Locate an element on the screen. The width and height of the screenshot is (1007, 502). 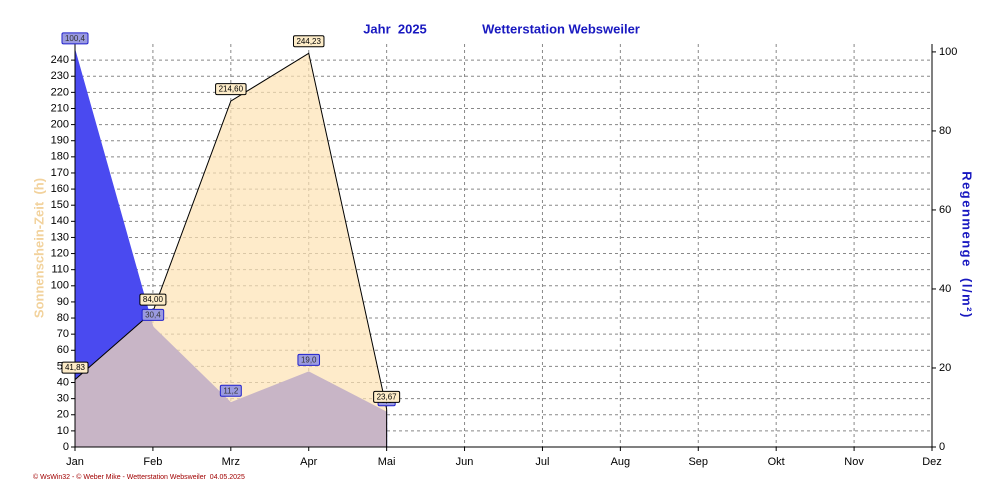
data-label-text: 19,0 is located at coordinates (309, 360).